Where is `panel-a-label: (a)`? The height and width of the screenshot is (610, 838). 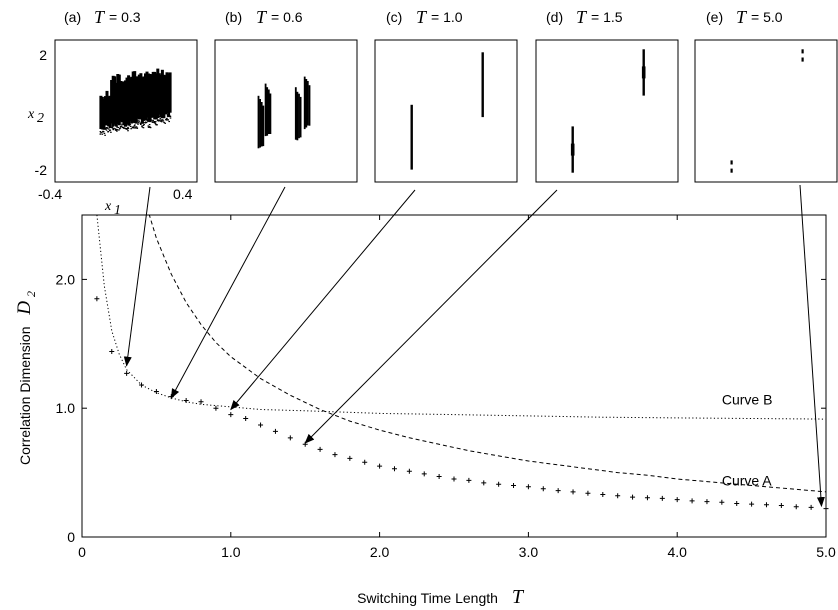 panel-a-label: (a) is located at coordinates (72, 17).